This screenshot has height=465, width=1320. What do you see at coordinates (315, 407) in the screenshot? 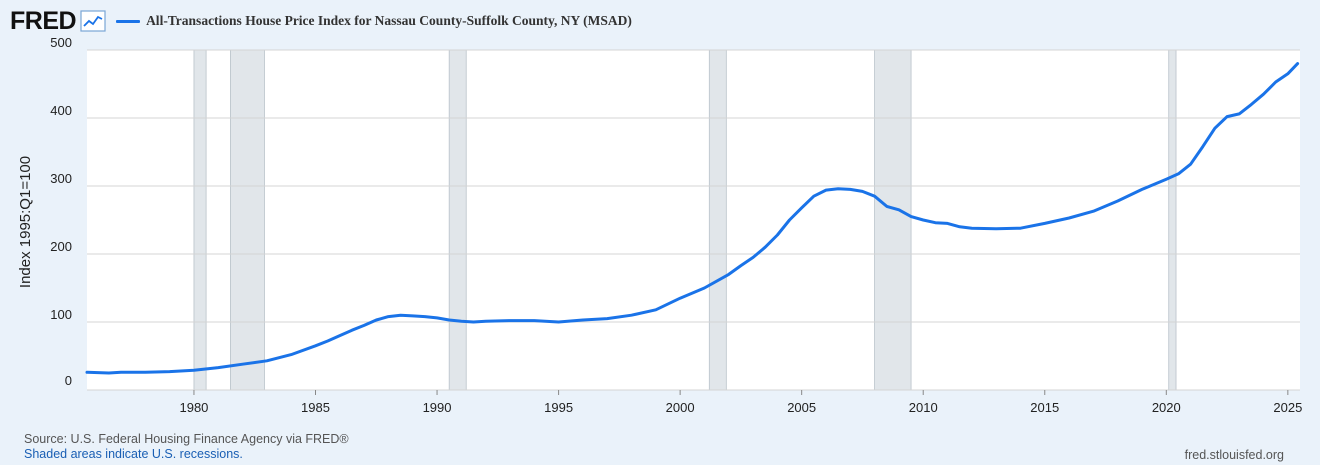
I see `x-tick-label: 1985` at bounding box center [315, 407].